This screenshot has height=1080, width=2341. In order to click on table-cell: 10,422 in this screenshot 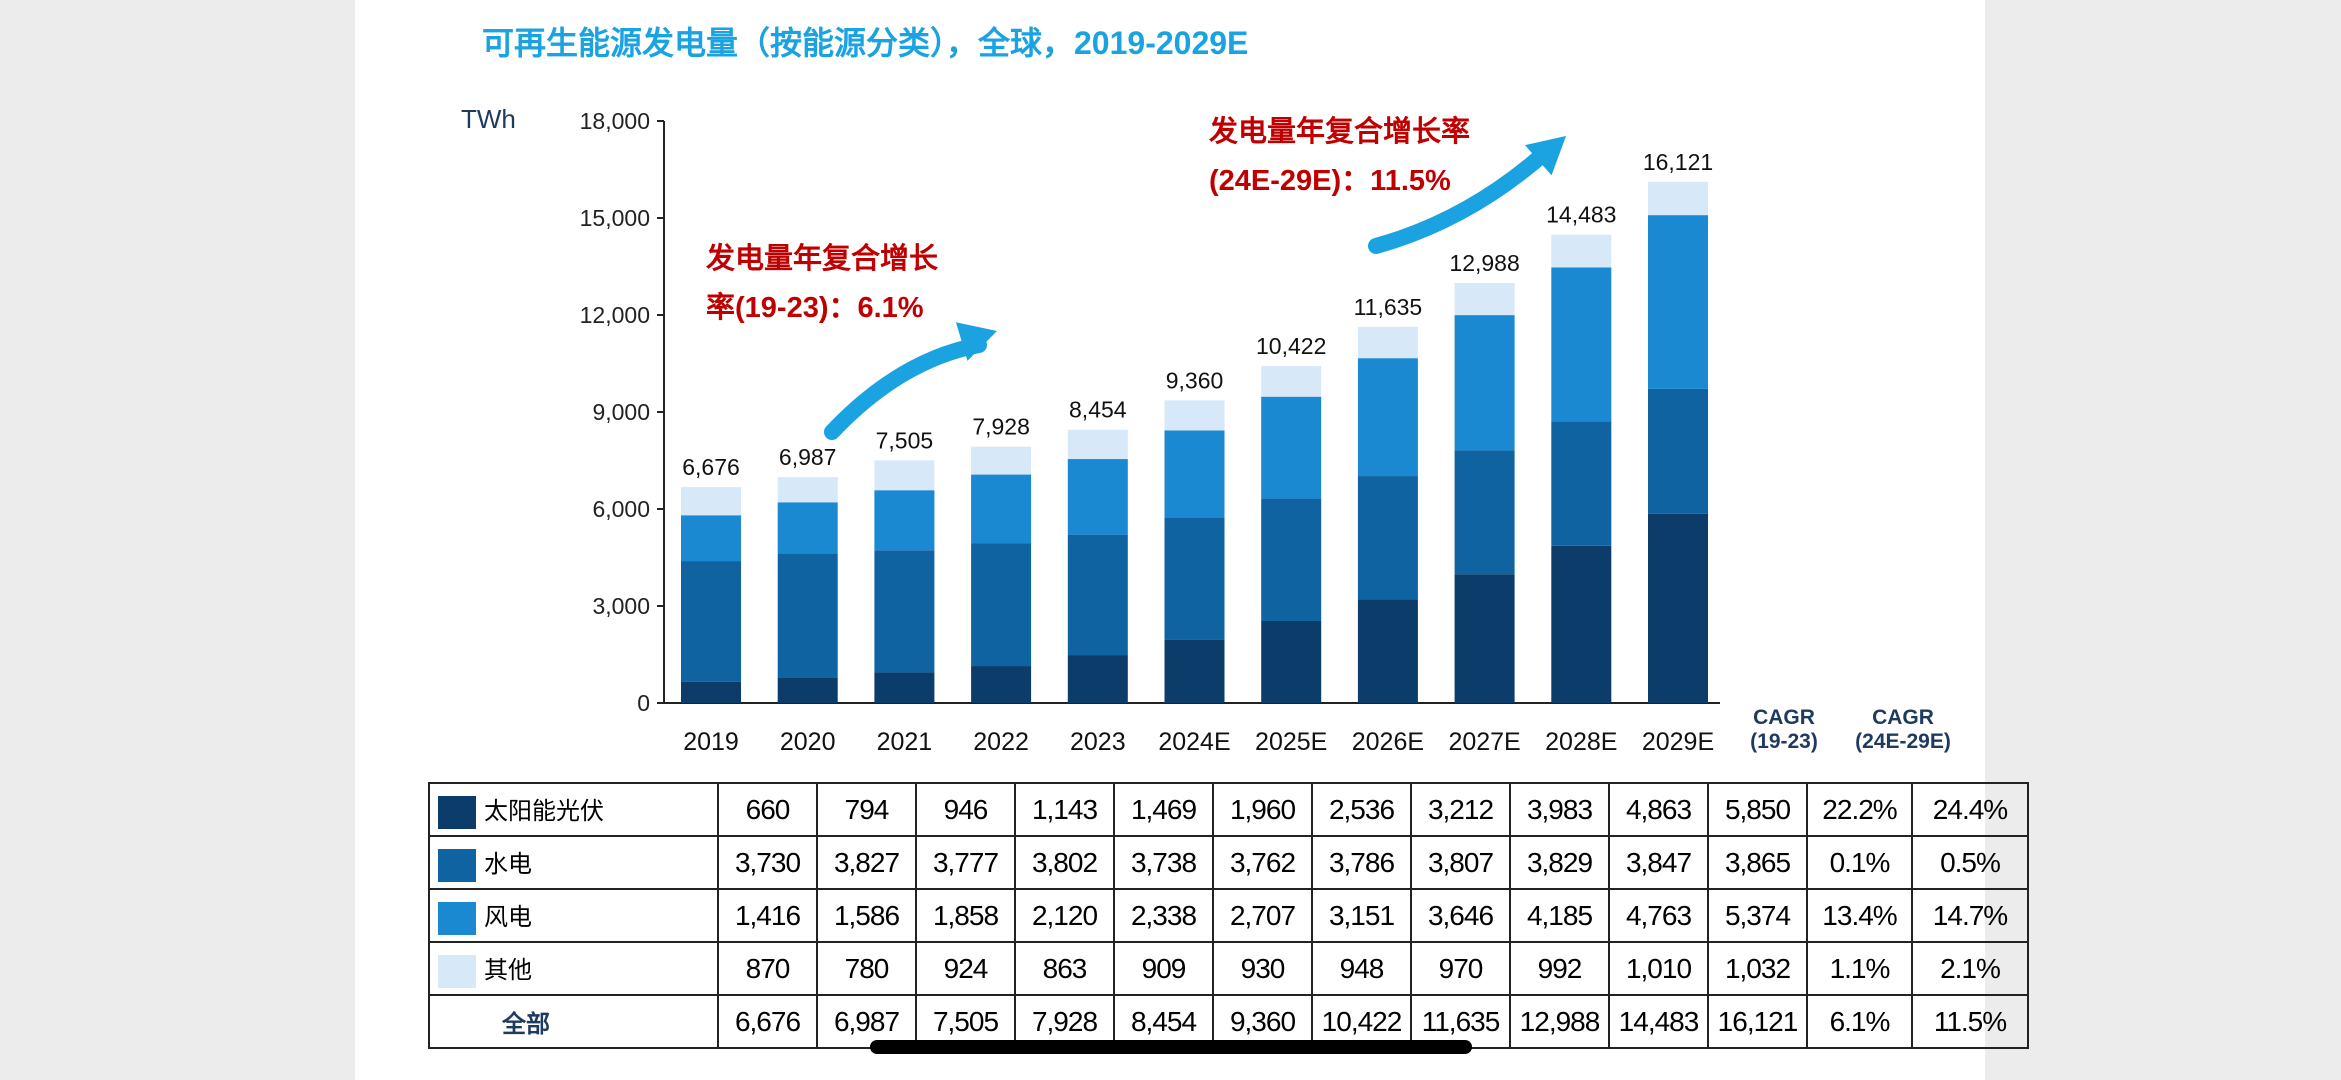, I will do `click(1361, 1021)`.